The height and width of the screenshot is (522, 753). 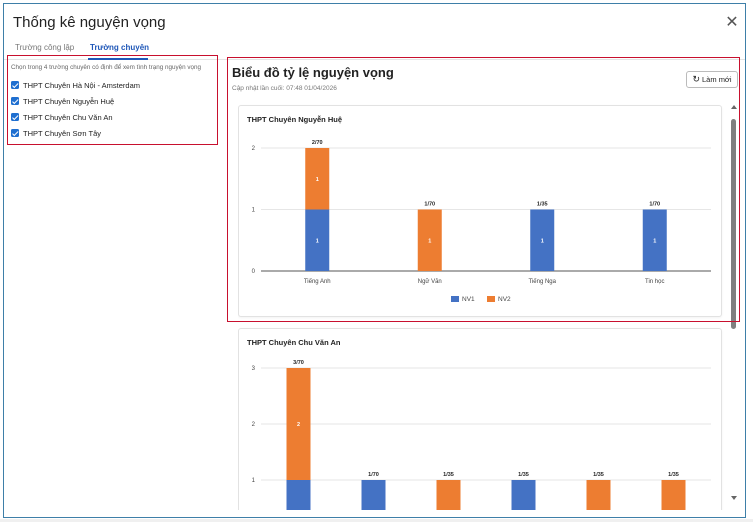 I want to click on bar-data-label: 2, so click(x=298, y=425).